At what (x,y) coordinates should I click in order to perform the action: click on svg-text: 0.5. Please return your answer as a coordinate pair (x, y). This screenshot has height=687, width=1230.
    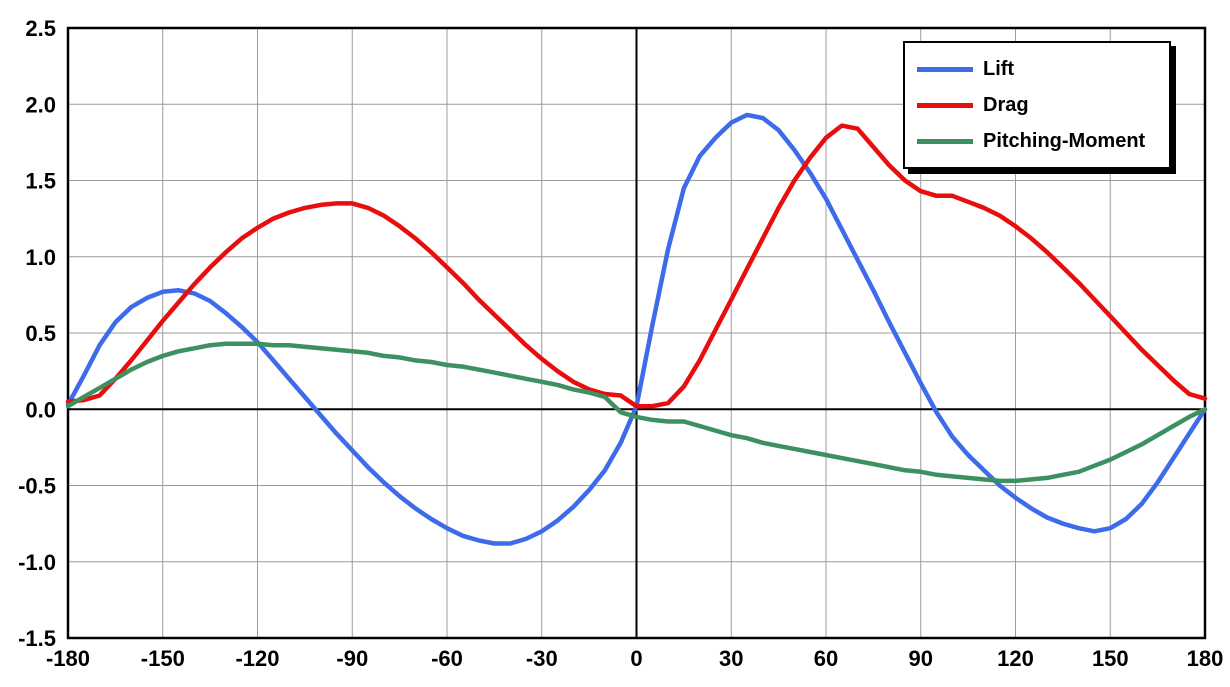
    Looking at the image, I should click on (40, 333).